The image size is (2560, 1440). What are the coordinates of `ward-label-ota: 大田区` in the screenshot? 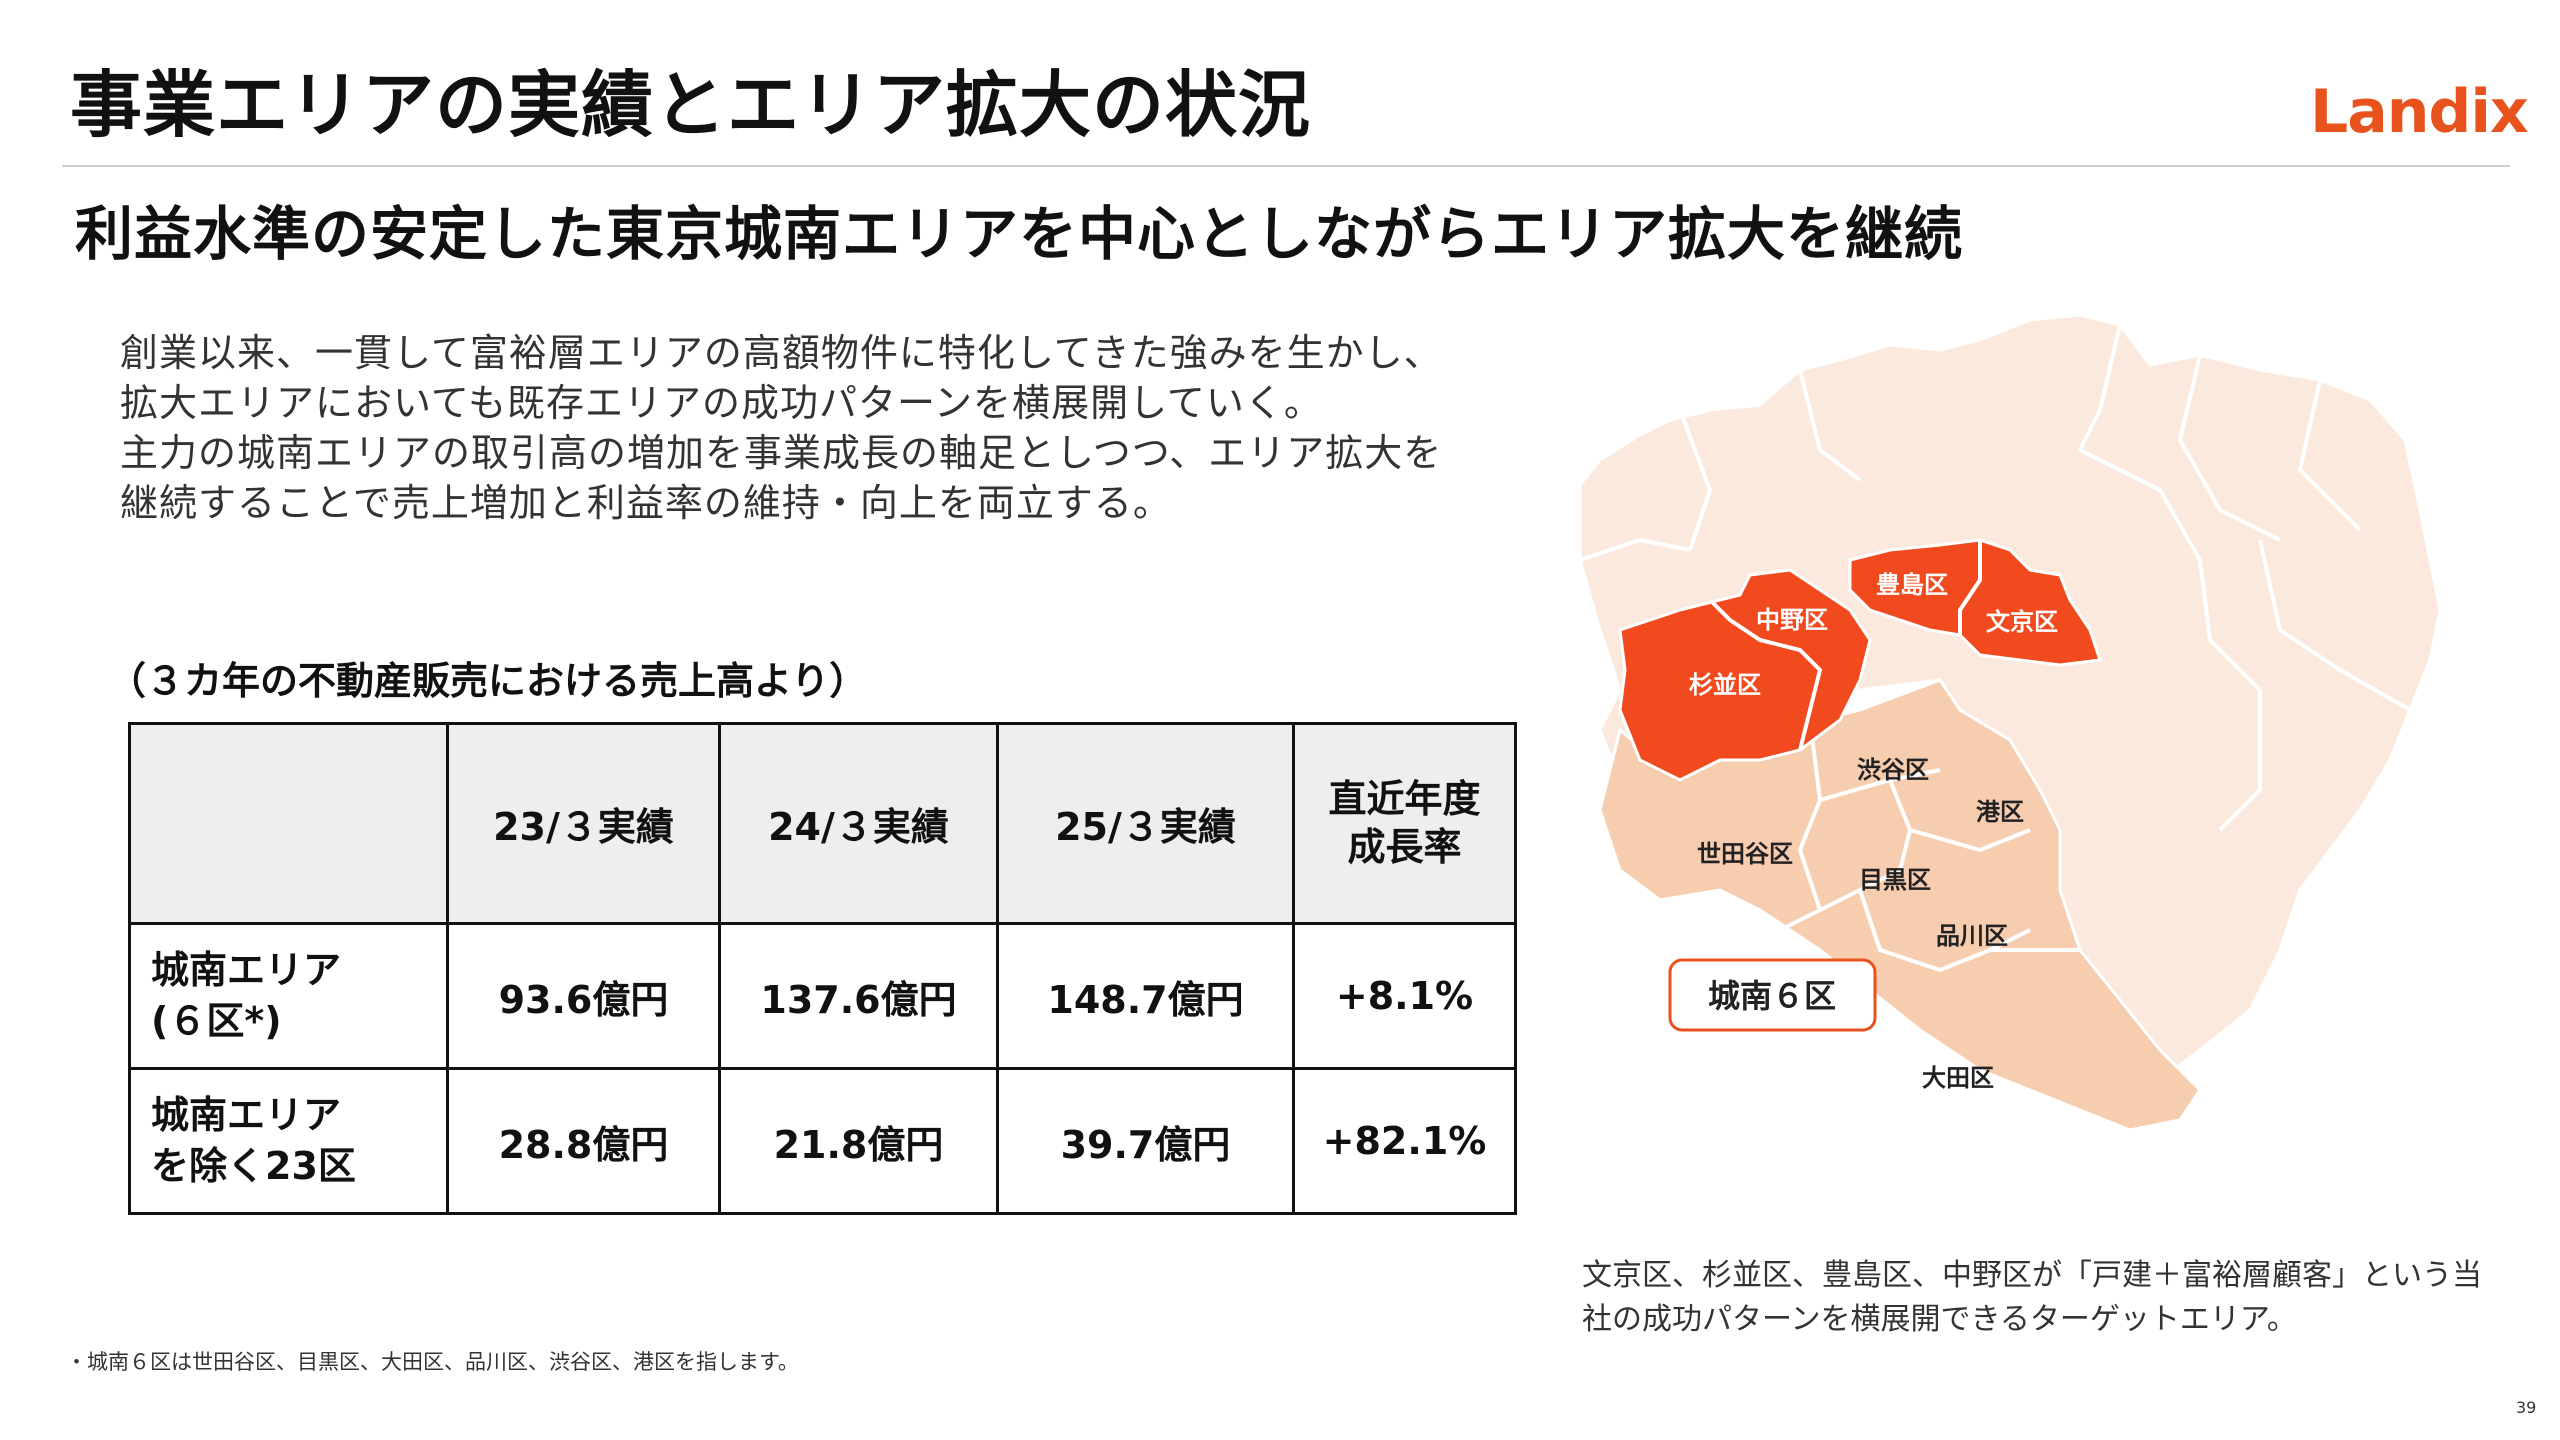 It's located at (1958, 1078).